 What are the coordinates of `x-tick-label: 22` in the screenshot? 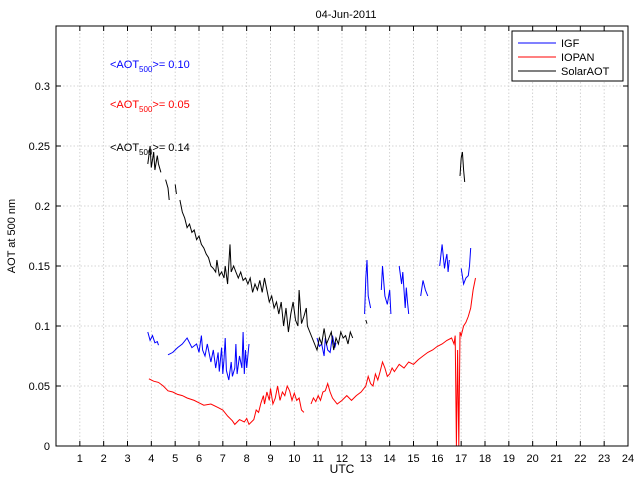 It's located at (580, 459).